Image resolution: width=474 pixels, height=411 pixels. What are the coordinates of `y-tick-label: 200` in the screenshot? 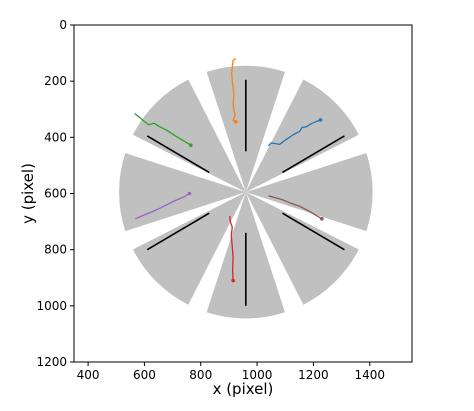 It's located at (55, 81).